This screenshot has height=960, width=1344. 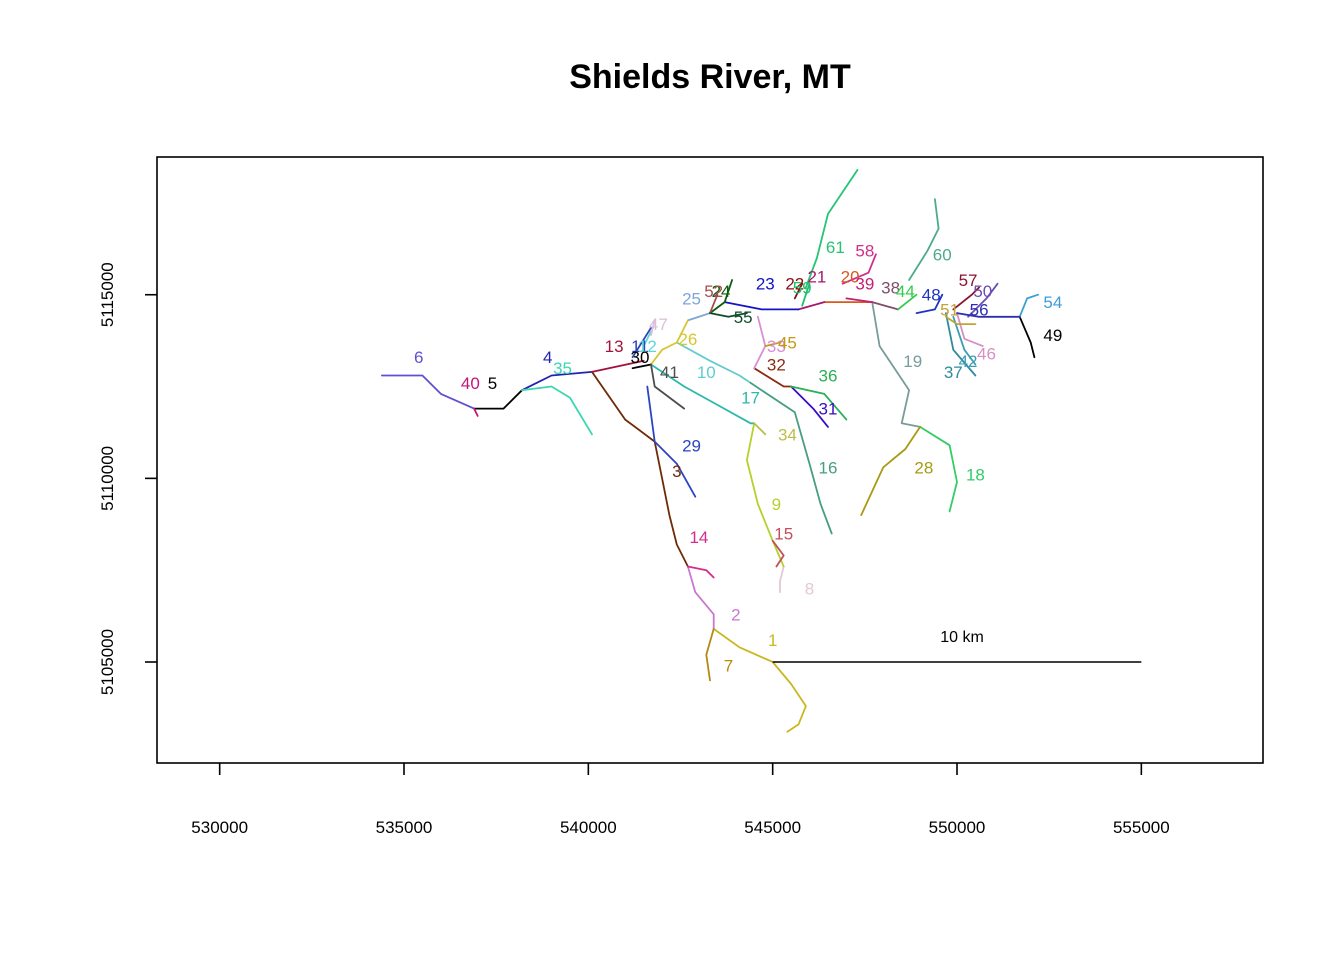 What do you see at coordinates (107, 662) in the screenshot?
I see `y-tick-label: 5105000` at bounding box center [107, 662].